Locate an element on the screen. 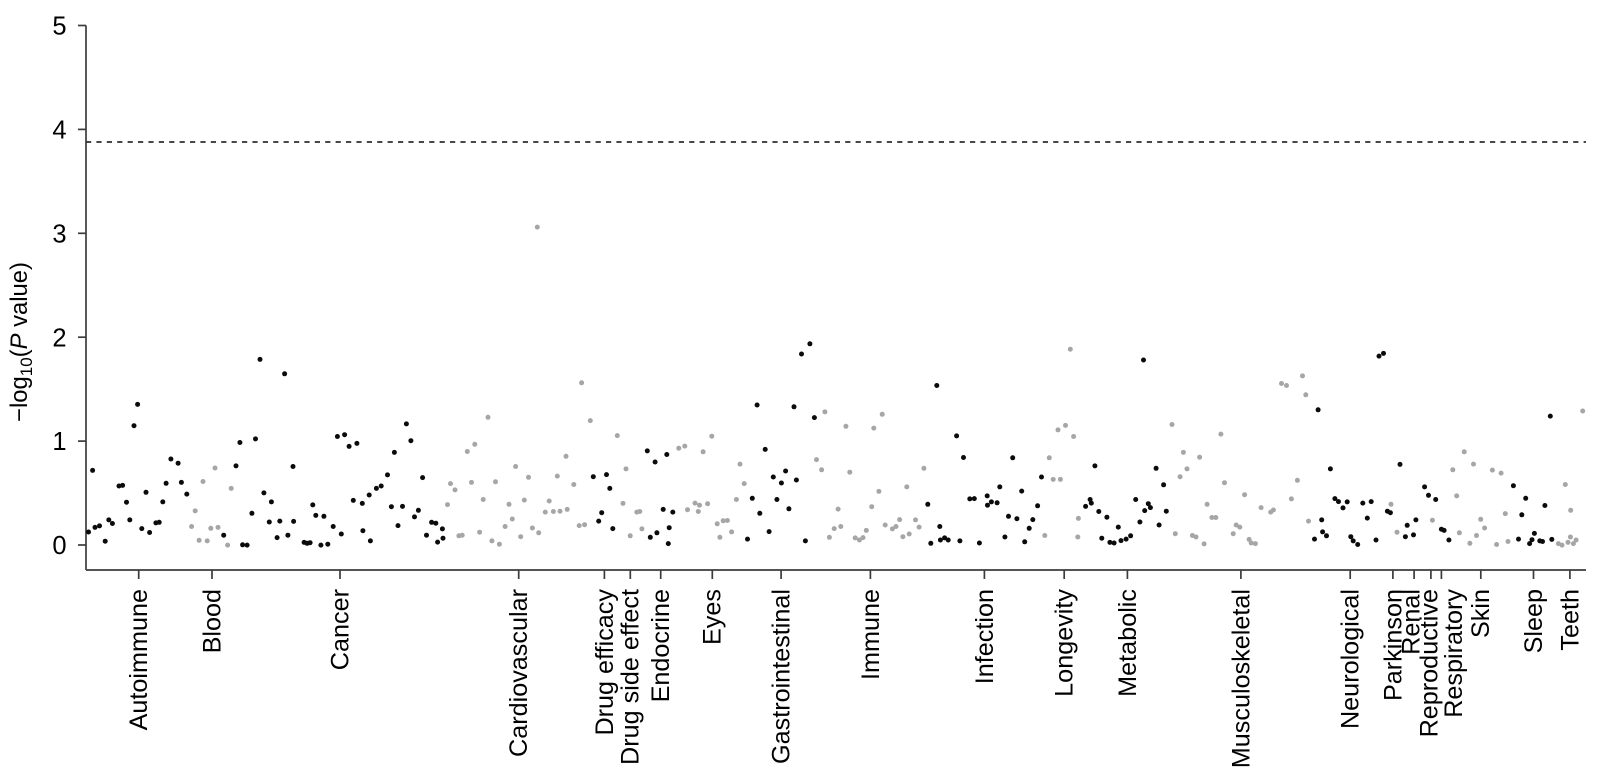 Image resolution: width=1600 pixels, height=783 pixels. svg-text: Parkinson is located at coordinates (1393, 645).